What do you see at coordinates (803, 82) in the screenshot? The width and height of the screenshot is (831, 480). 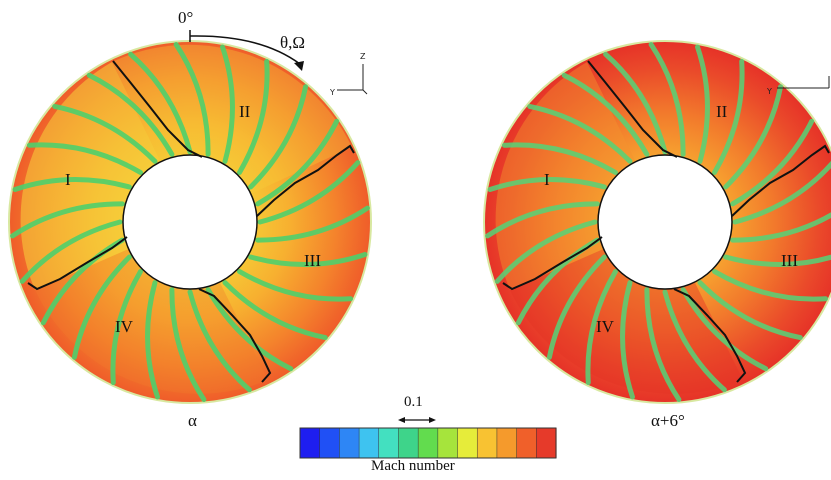 I see `right-axis-triad` at bounding box center [803, 82].